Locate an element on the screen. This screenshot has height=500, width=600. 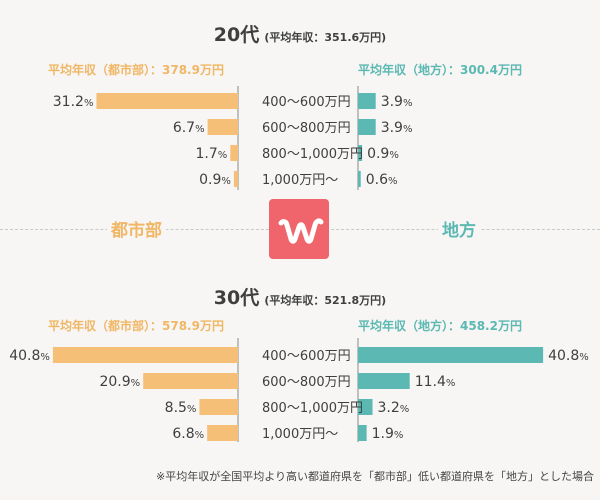
rural-value-label: 0.9% is located at coordinates (383, 154).